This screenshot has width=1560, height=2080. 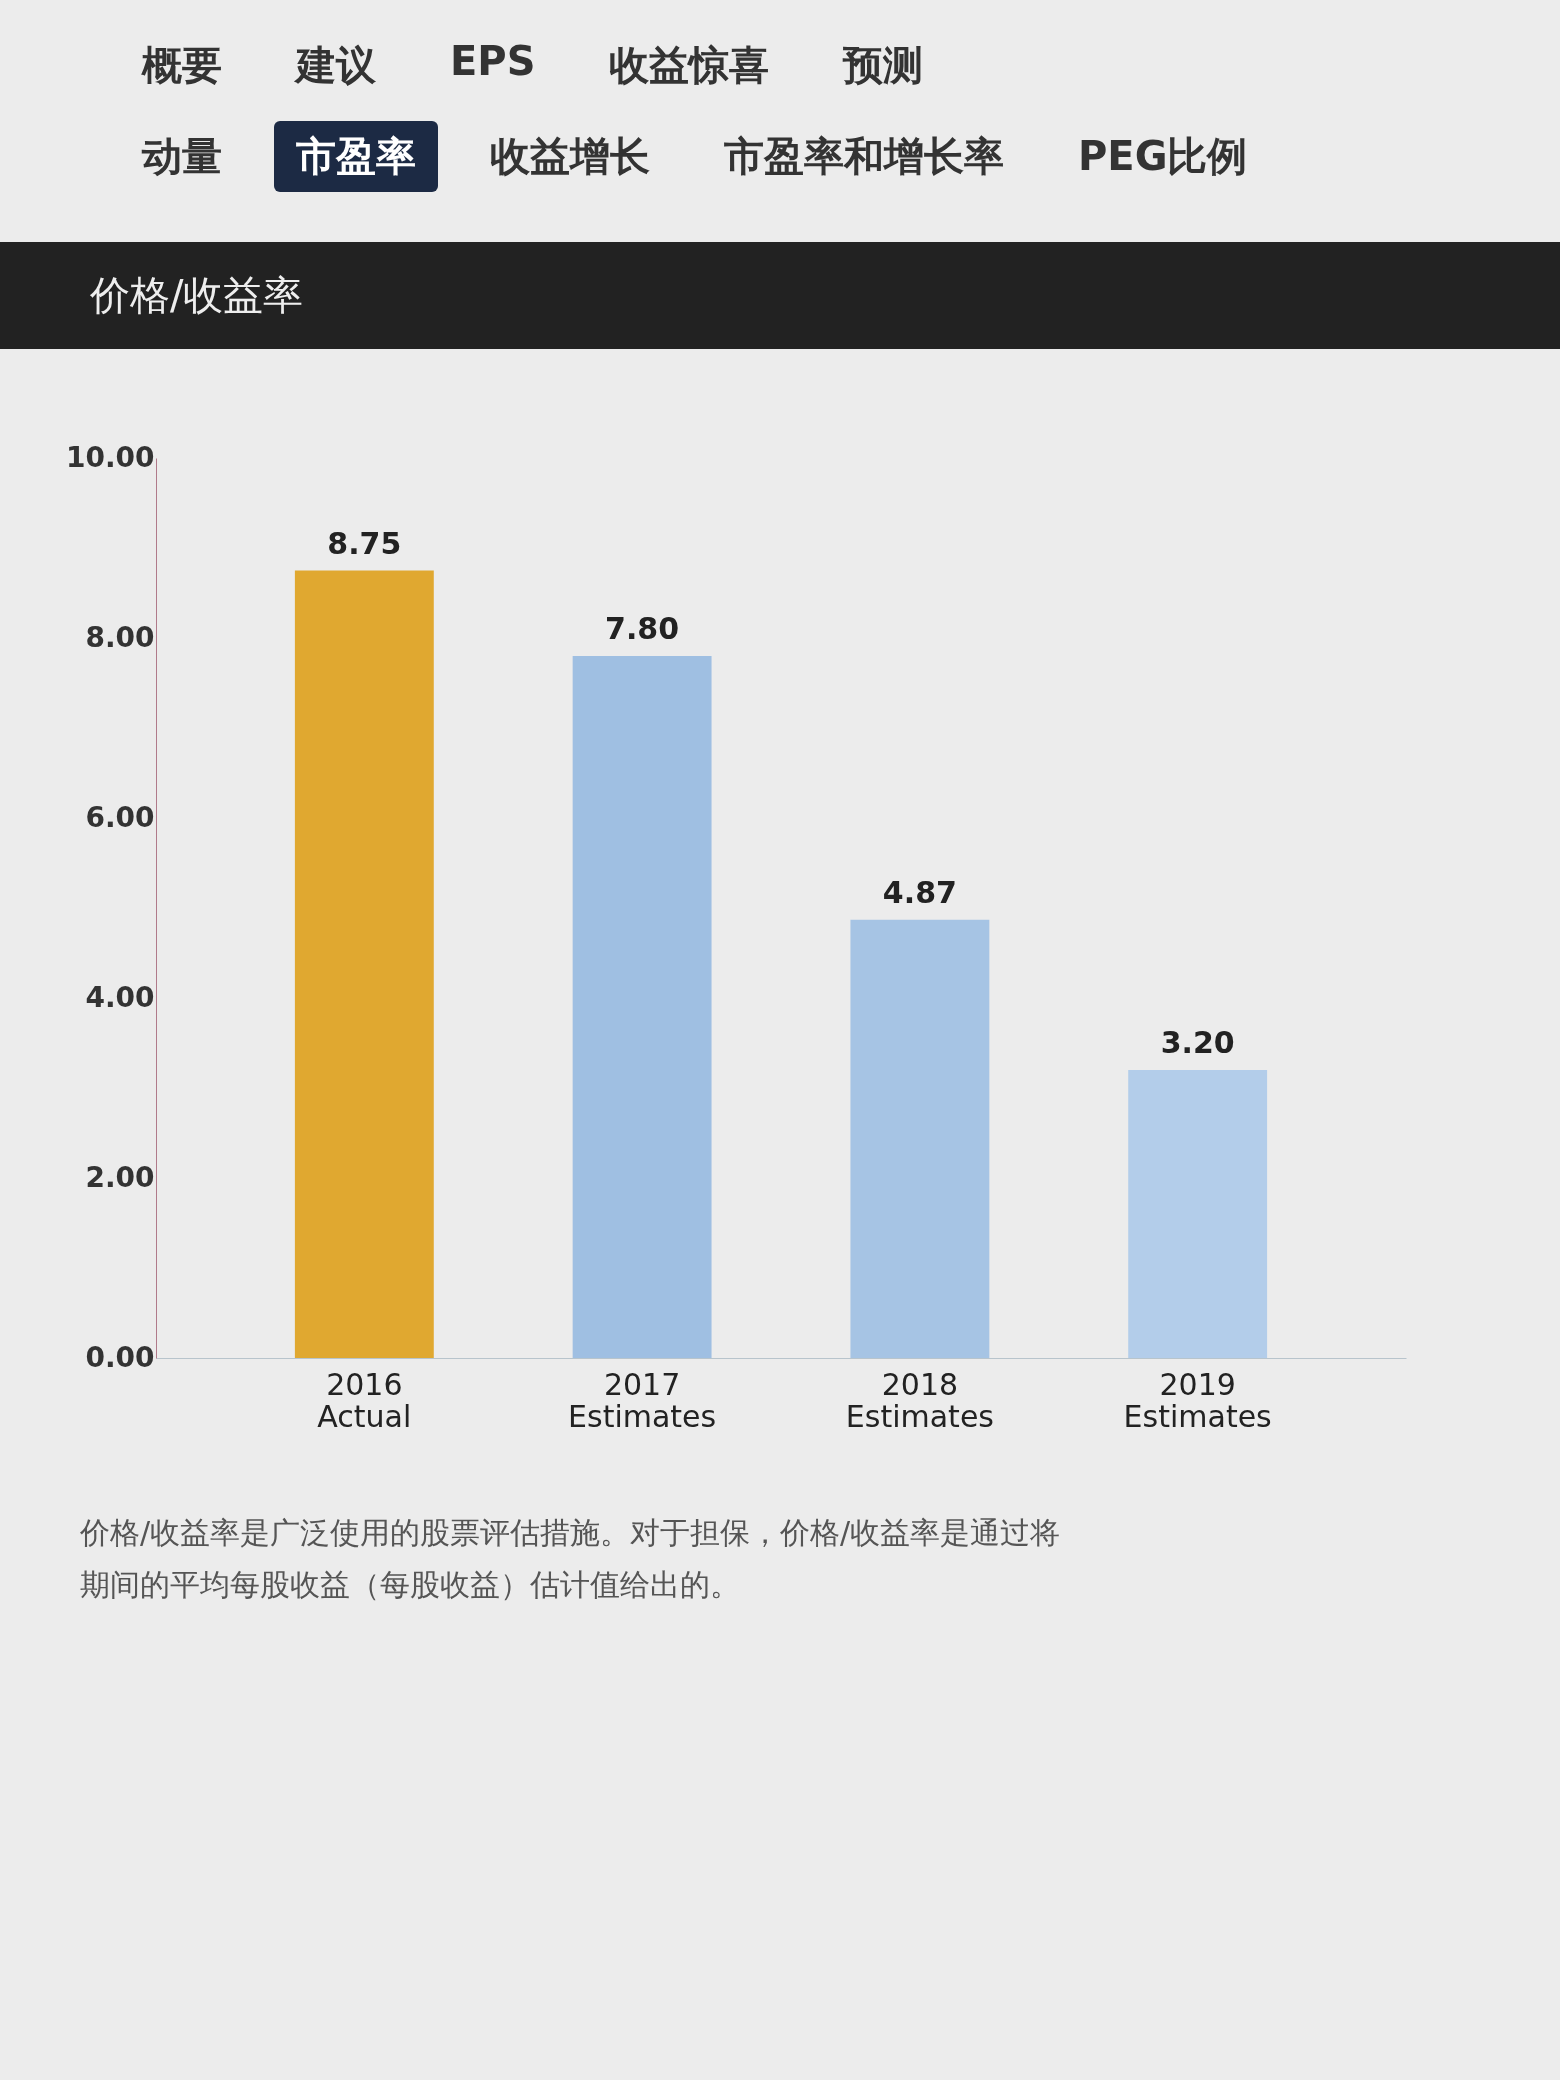 What do you see at coordinates (864, 156) in the screenshot?
I see `text: 市盈率和增长率` at bounding box center [864, 156].